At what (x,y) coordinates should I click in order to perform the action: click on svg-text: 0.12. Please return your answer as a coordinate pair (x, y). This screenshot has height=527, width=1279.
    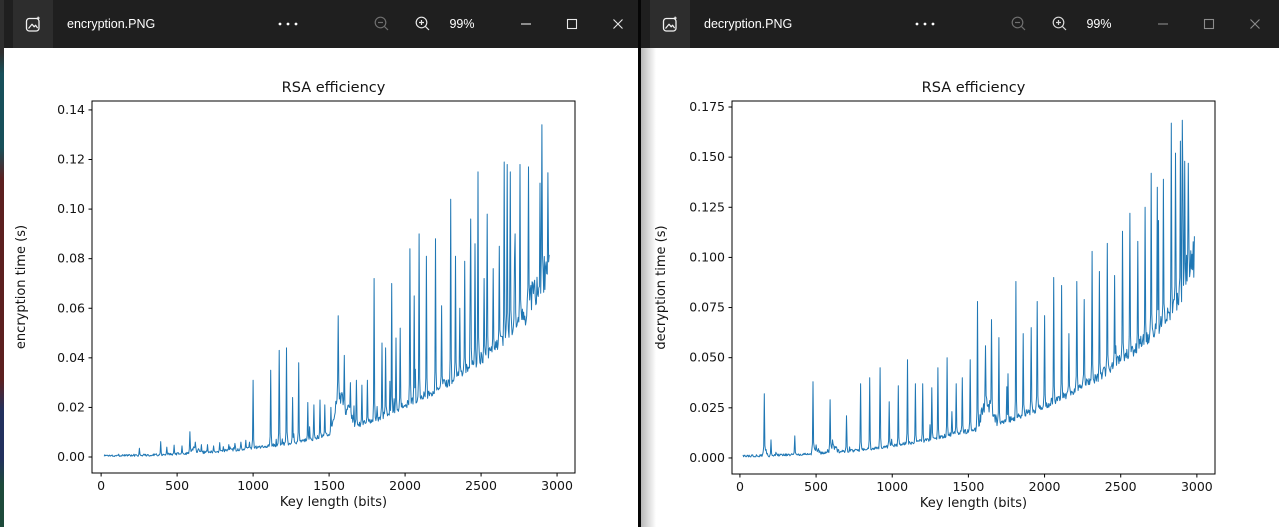
    Looking at the image, I should click on (71, 159).